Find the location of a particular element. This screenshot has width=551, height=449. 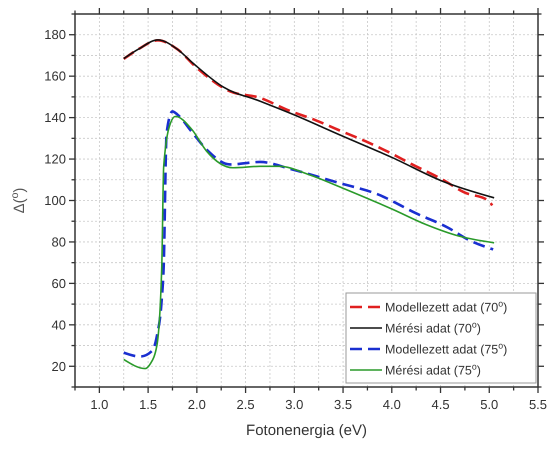

legend-label: Modellezett adat (75$^{o}$) is located at coordinates (446, 348).